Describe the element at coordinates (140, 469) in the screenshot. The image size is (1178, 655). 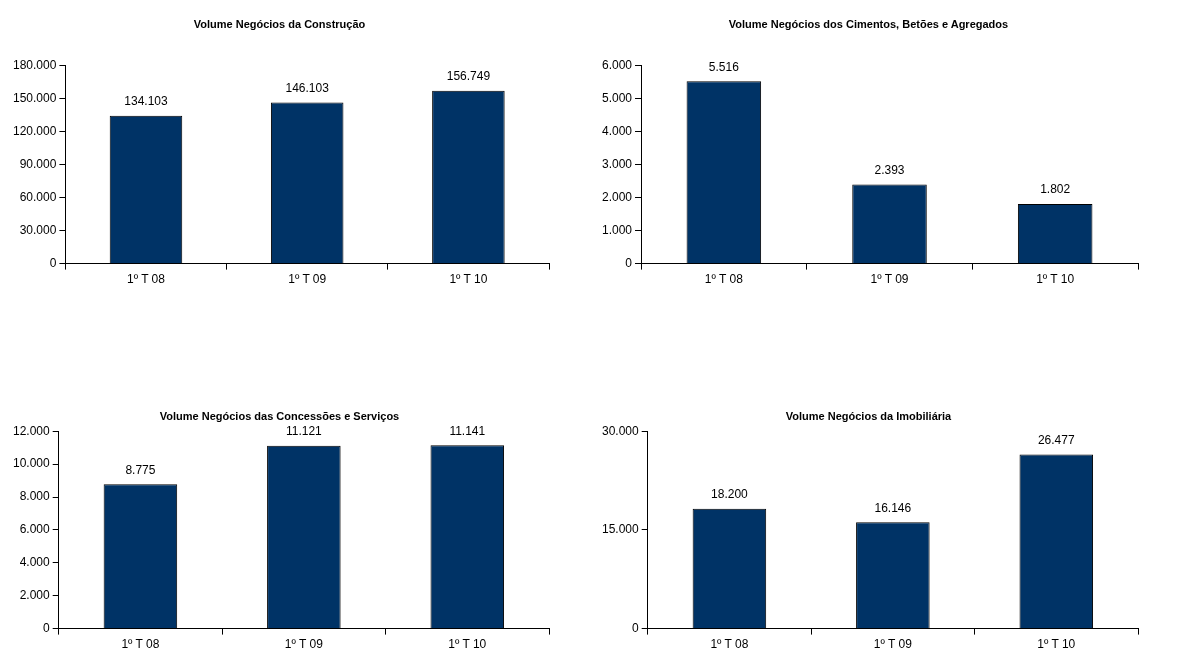
I see `data-label: 8.775` at that location.